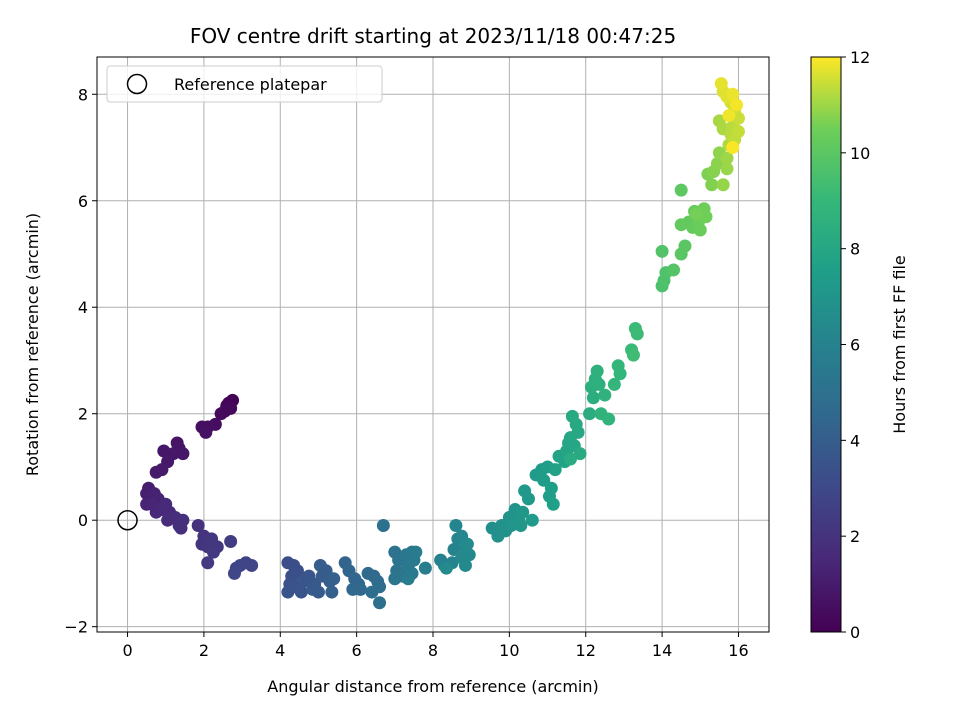 The width and height of the screenshot is (960, 720). I want to click on x-tick-label: 0, so click(127, 650).